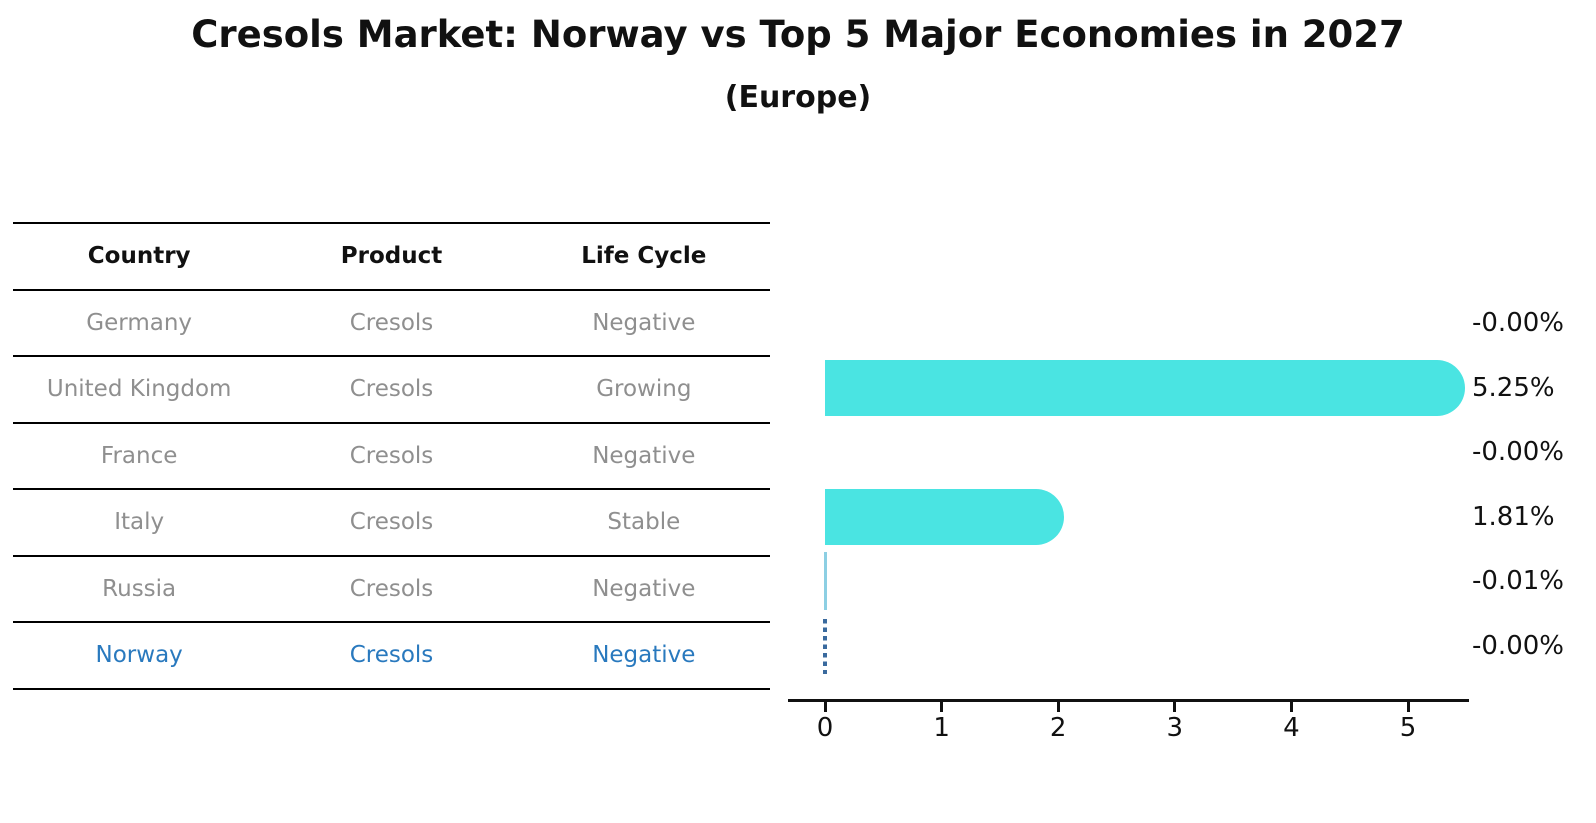  What do you see at coordinates (1518, 581) in the screenshot?
I see `bar-value-label: -0.01%` at bounding box center [1518, 581].